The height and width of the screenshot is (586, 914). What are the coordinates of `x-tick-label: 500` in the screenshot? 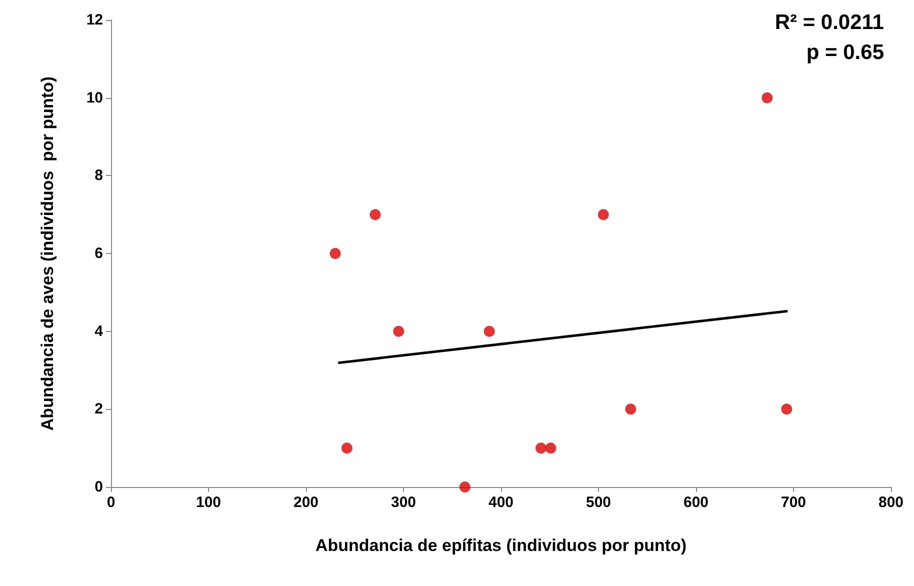 It's located at (599, 502).